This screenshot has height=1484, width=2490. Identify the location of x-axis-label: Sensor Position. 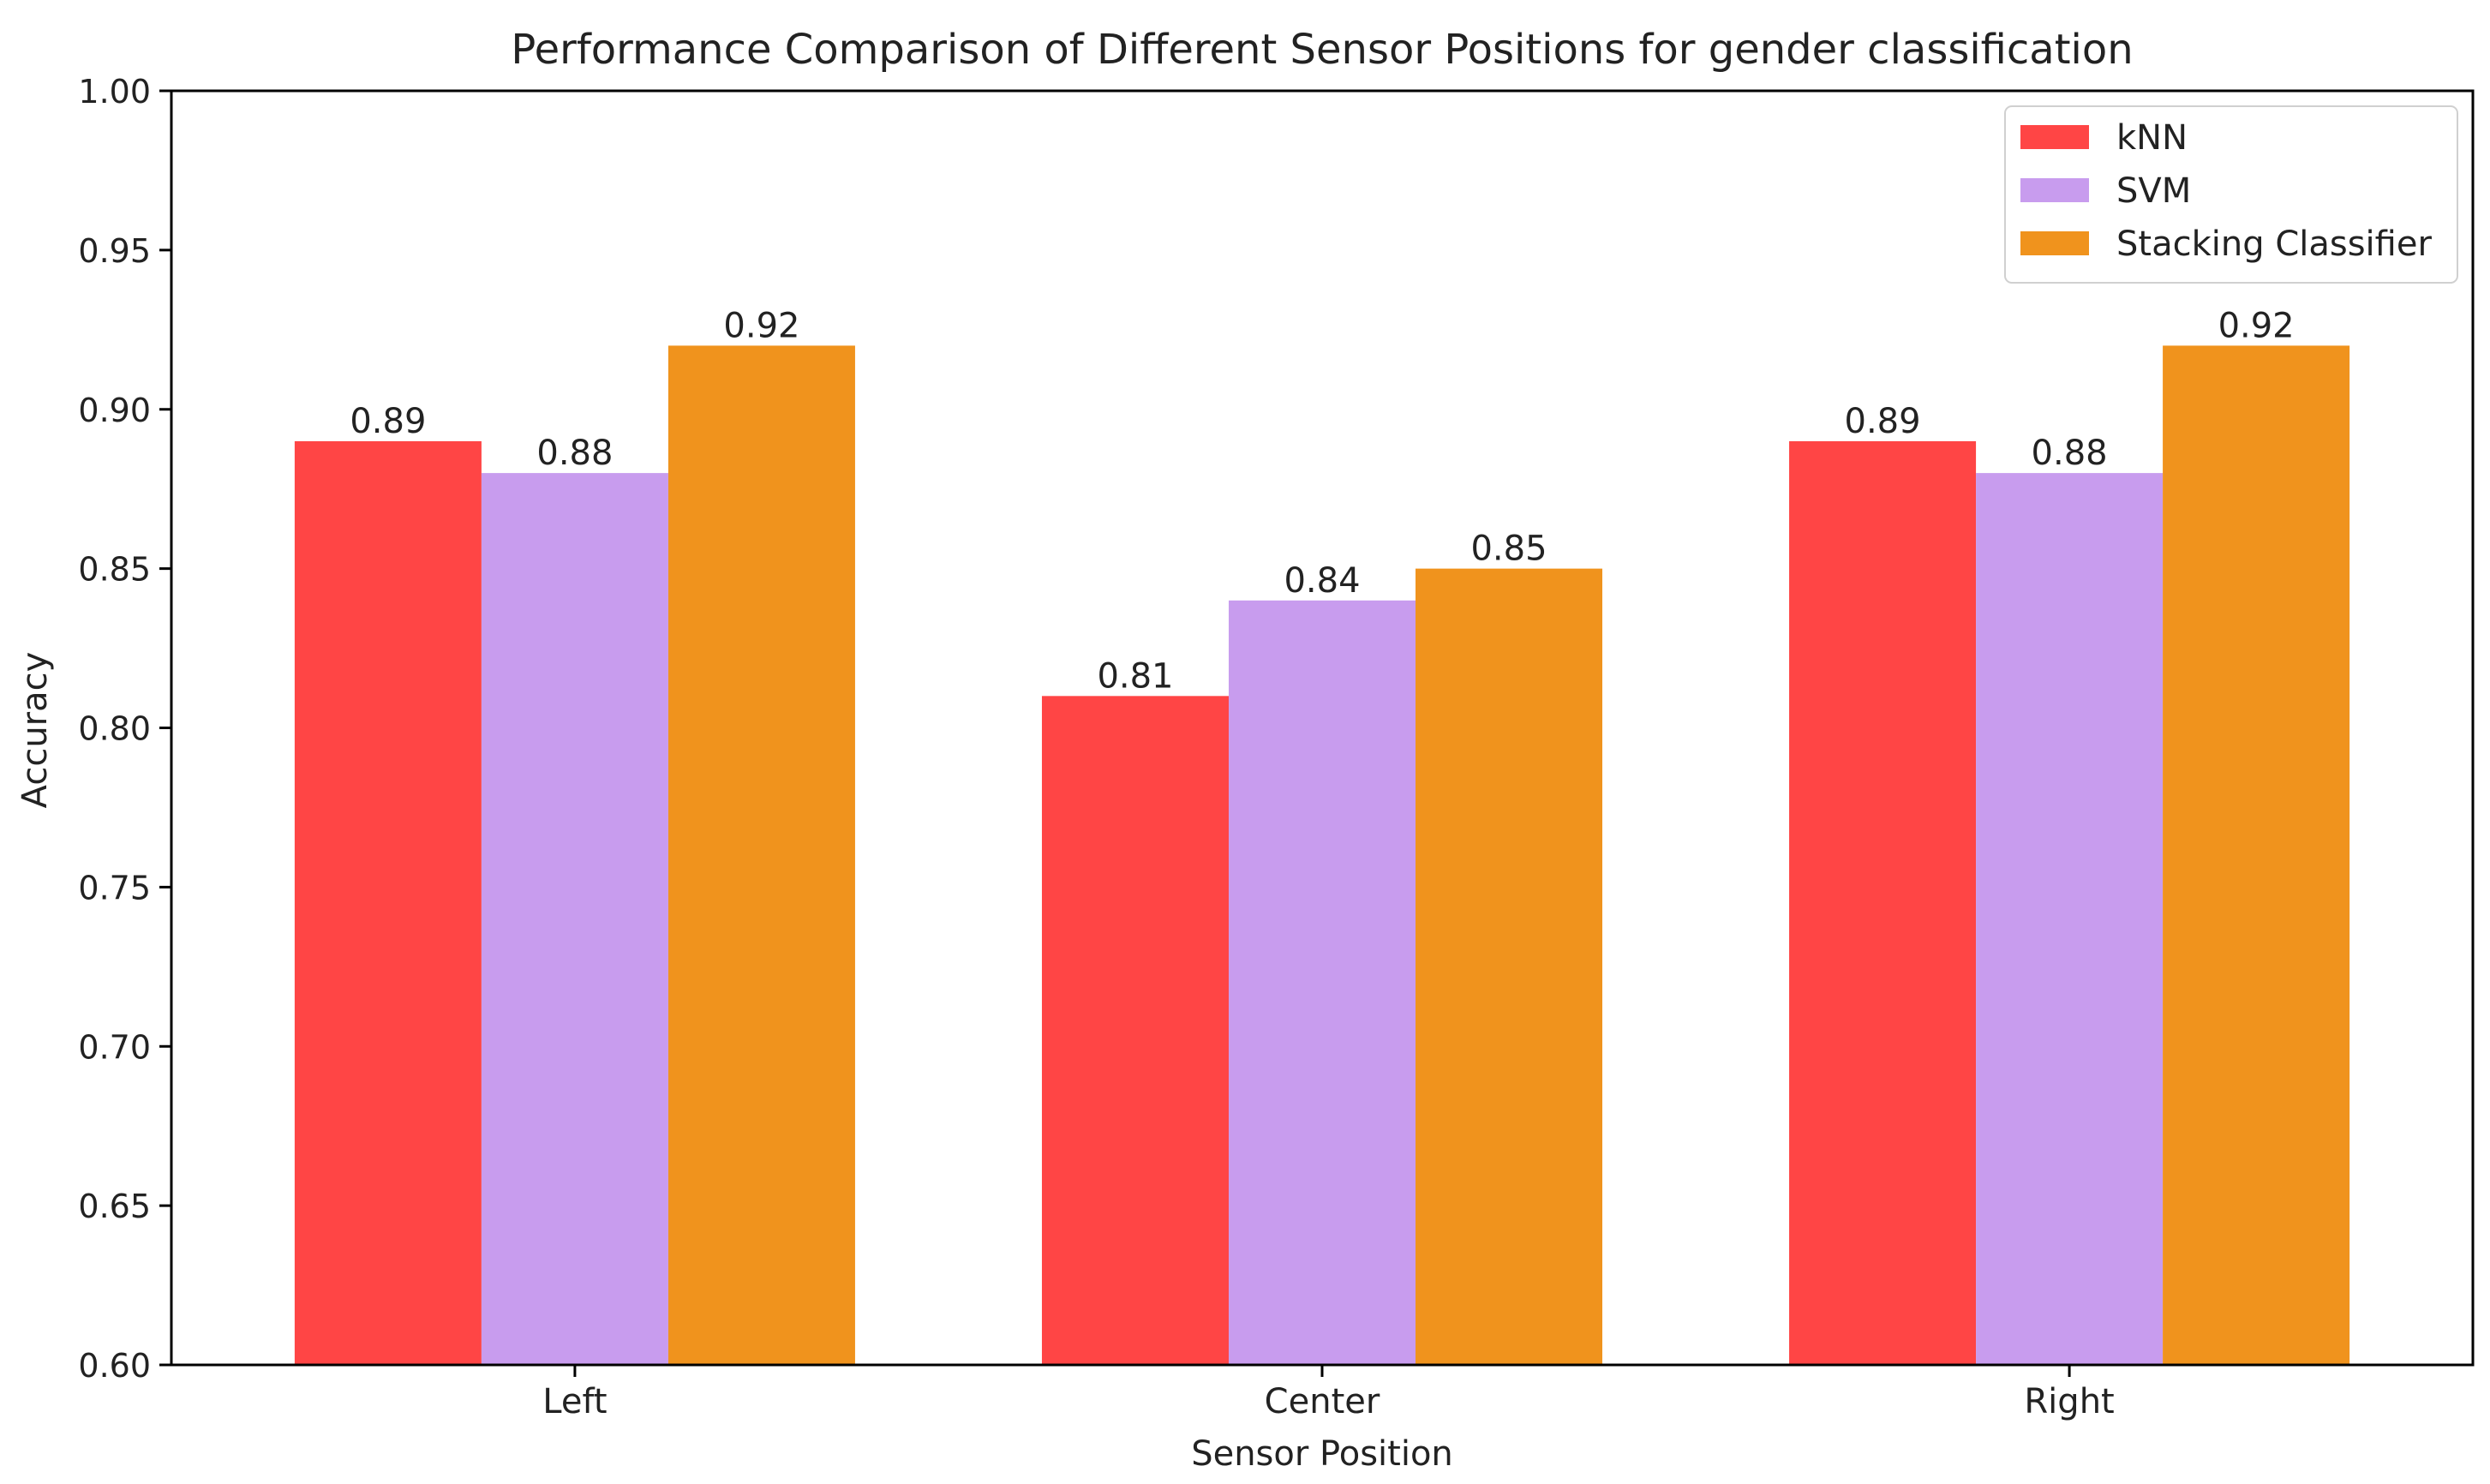
(1322, 1454).